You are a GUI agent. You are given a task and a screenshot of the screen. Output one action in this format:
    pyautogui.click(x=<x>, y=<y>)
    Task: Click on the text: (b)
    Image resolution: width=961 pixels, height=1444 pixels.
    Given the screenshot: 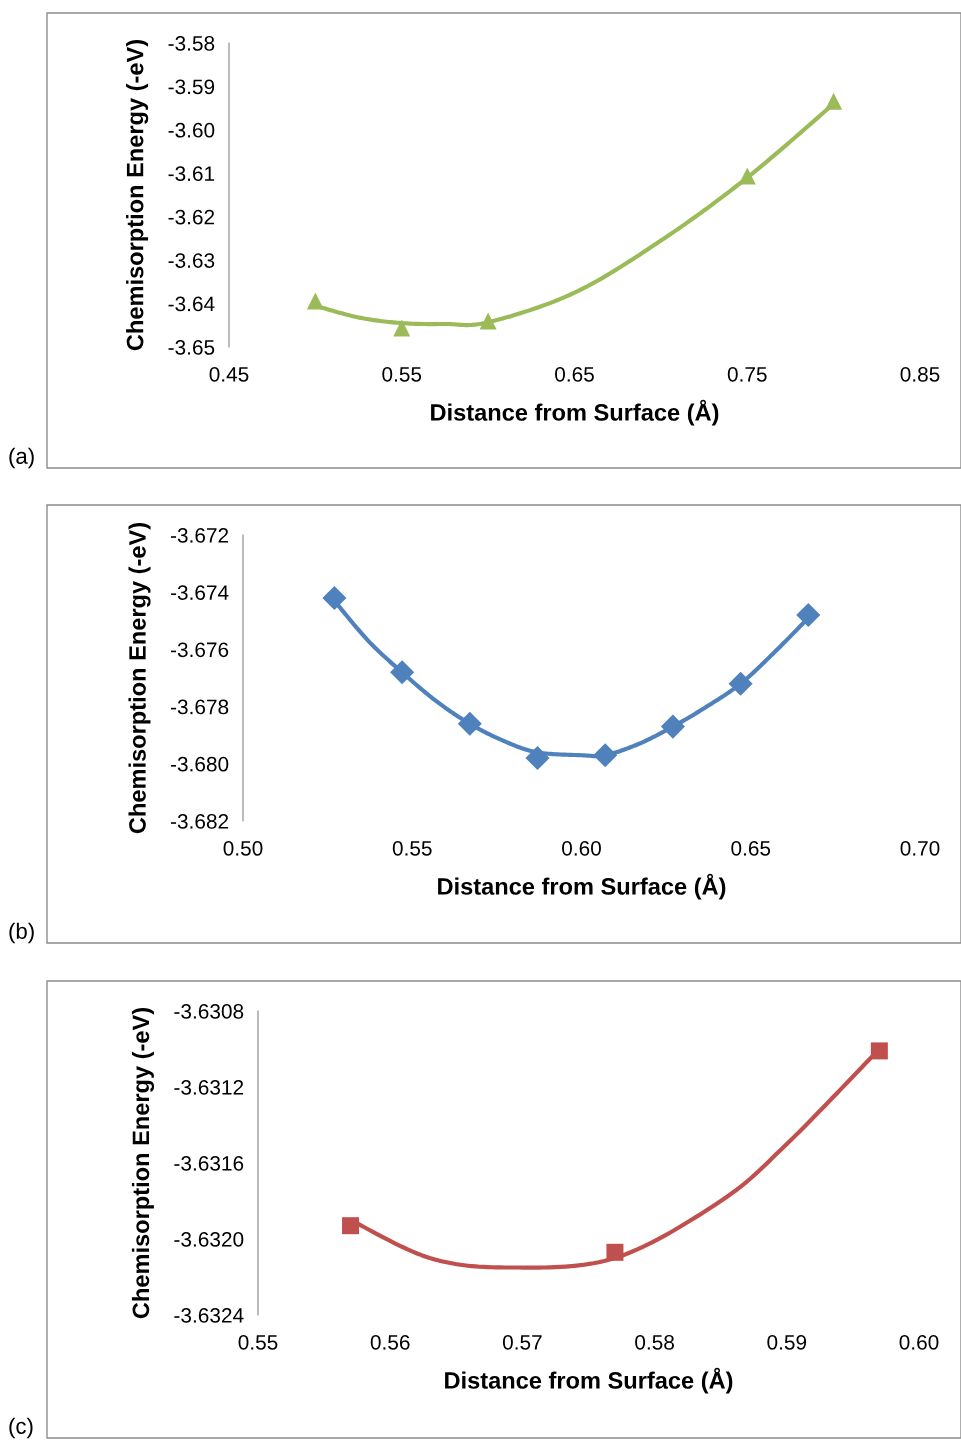 What is the action you would take?
    pyautogui.click(x=21, y=933)
    